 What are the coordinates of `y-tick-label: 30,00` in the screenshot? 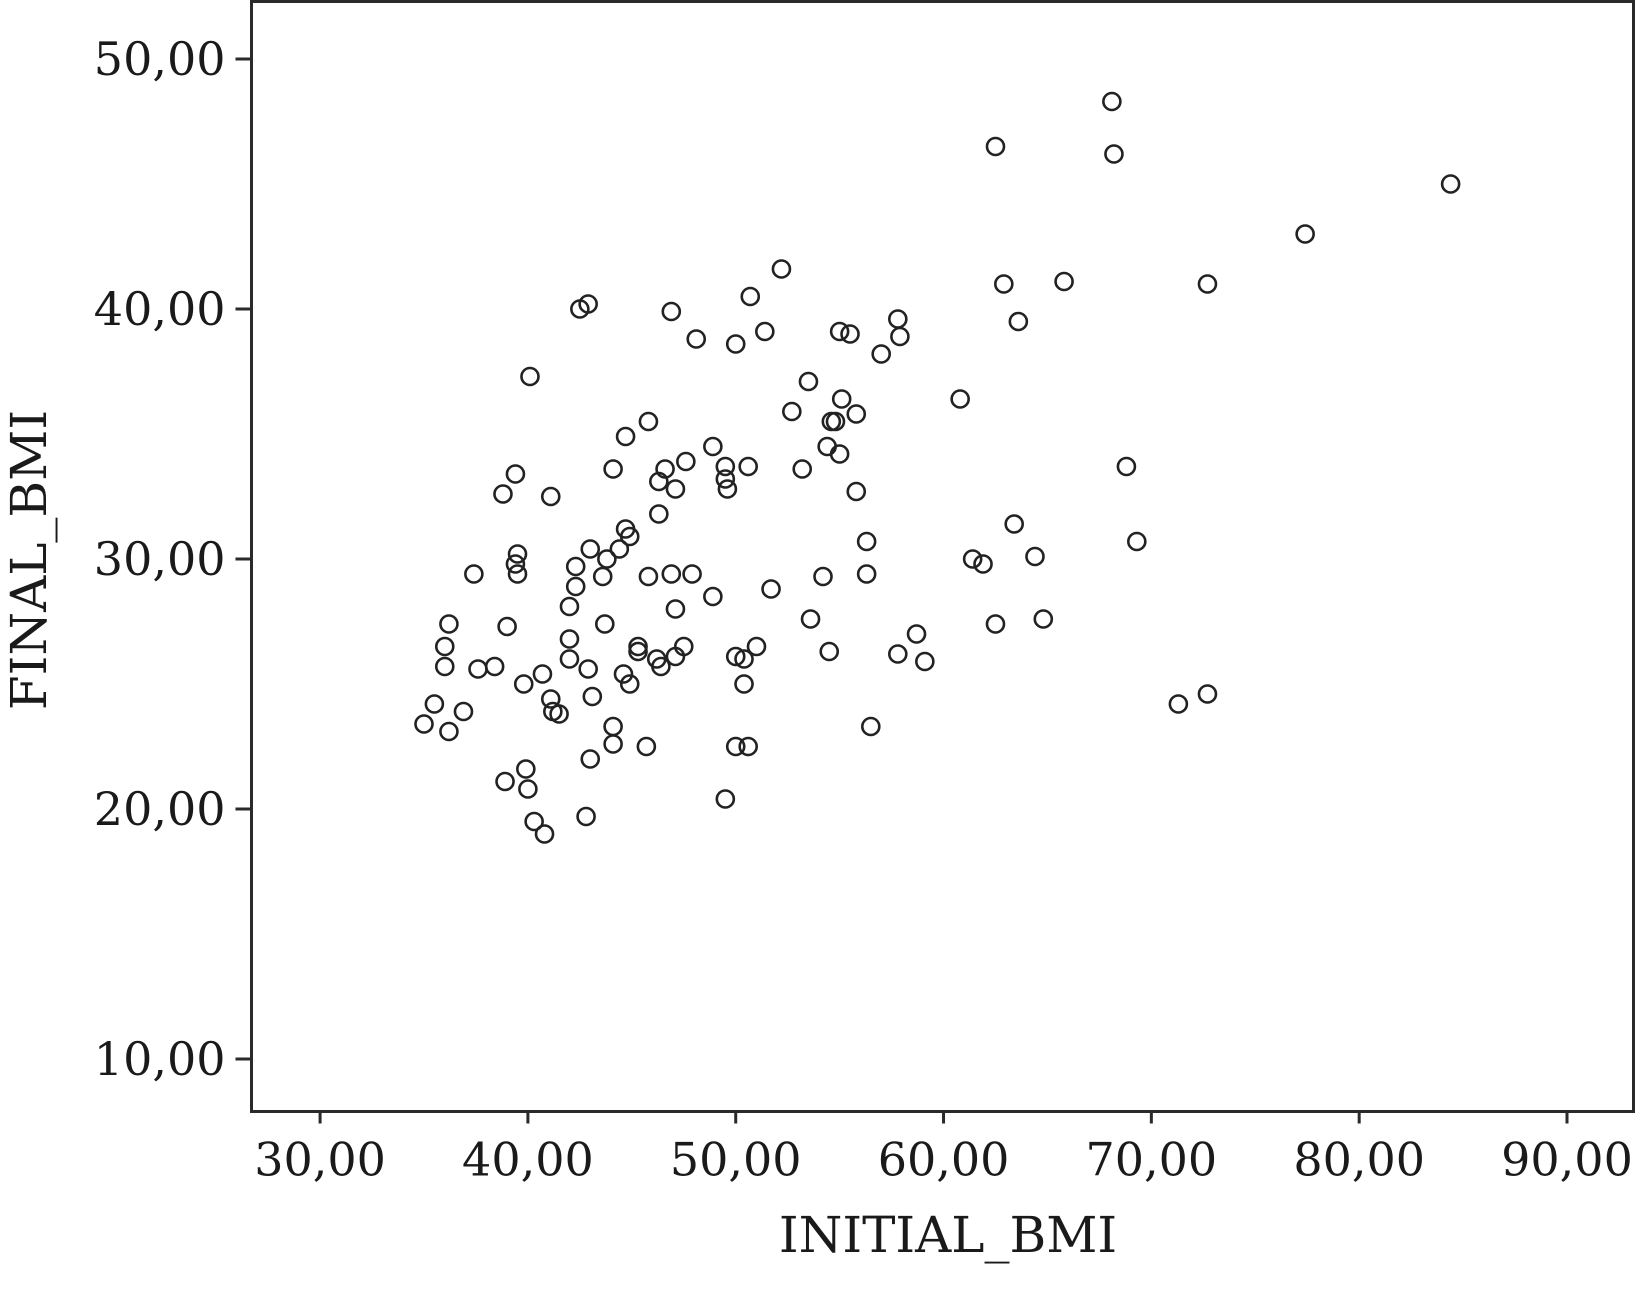 It's located at (160, 559).